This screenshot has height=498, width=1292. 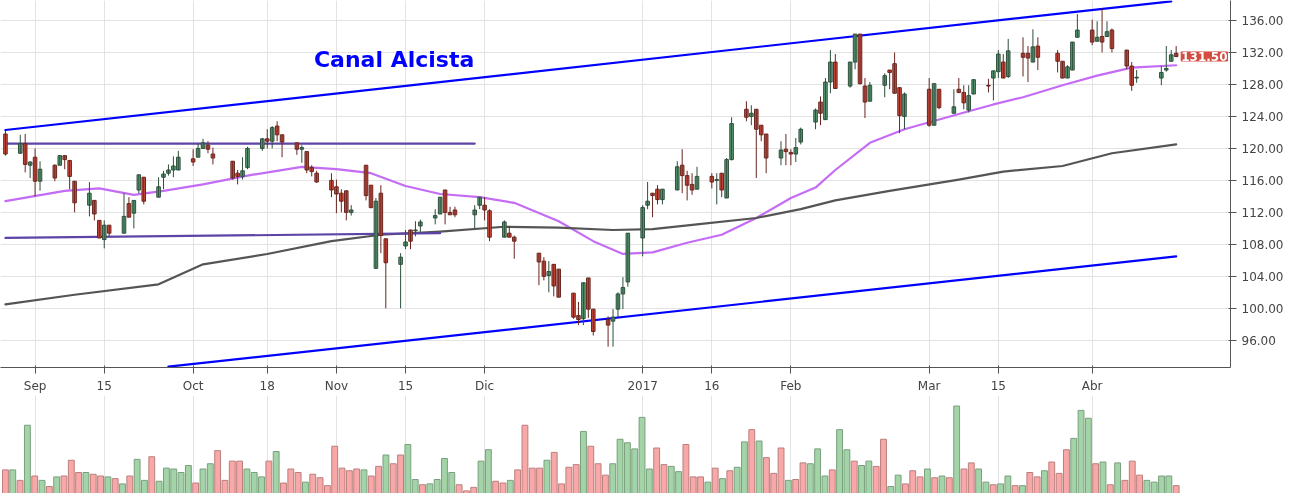 What do you see at coordinates (1262, 148) in the screenshot?
I see `y-tick-label: 120.00` at bounding box center [1262, 148].